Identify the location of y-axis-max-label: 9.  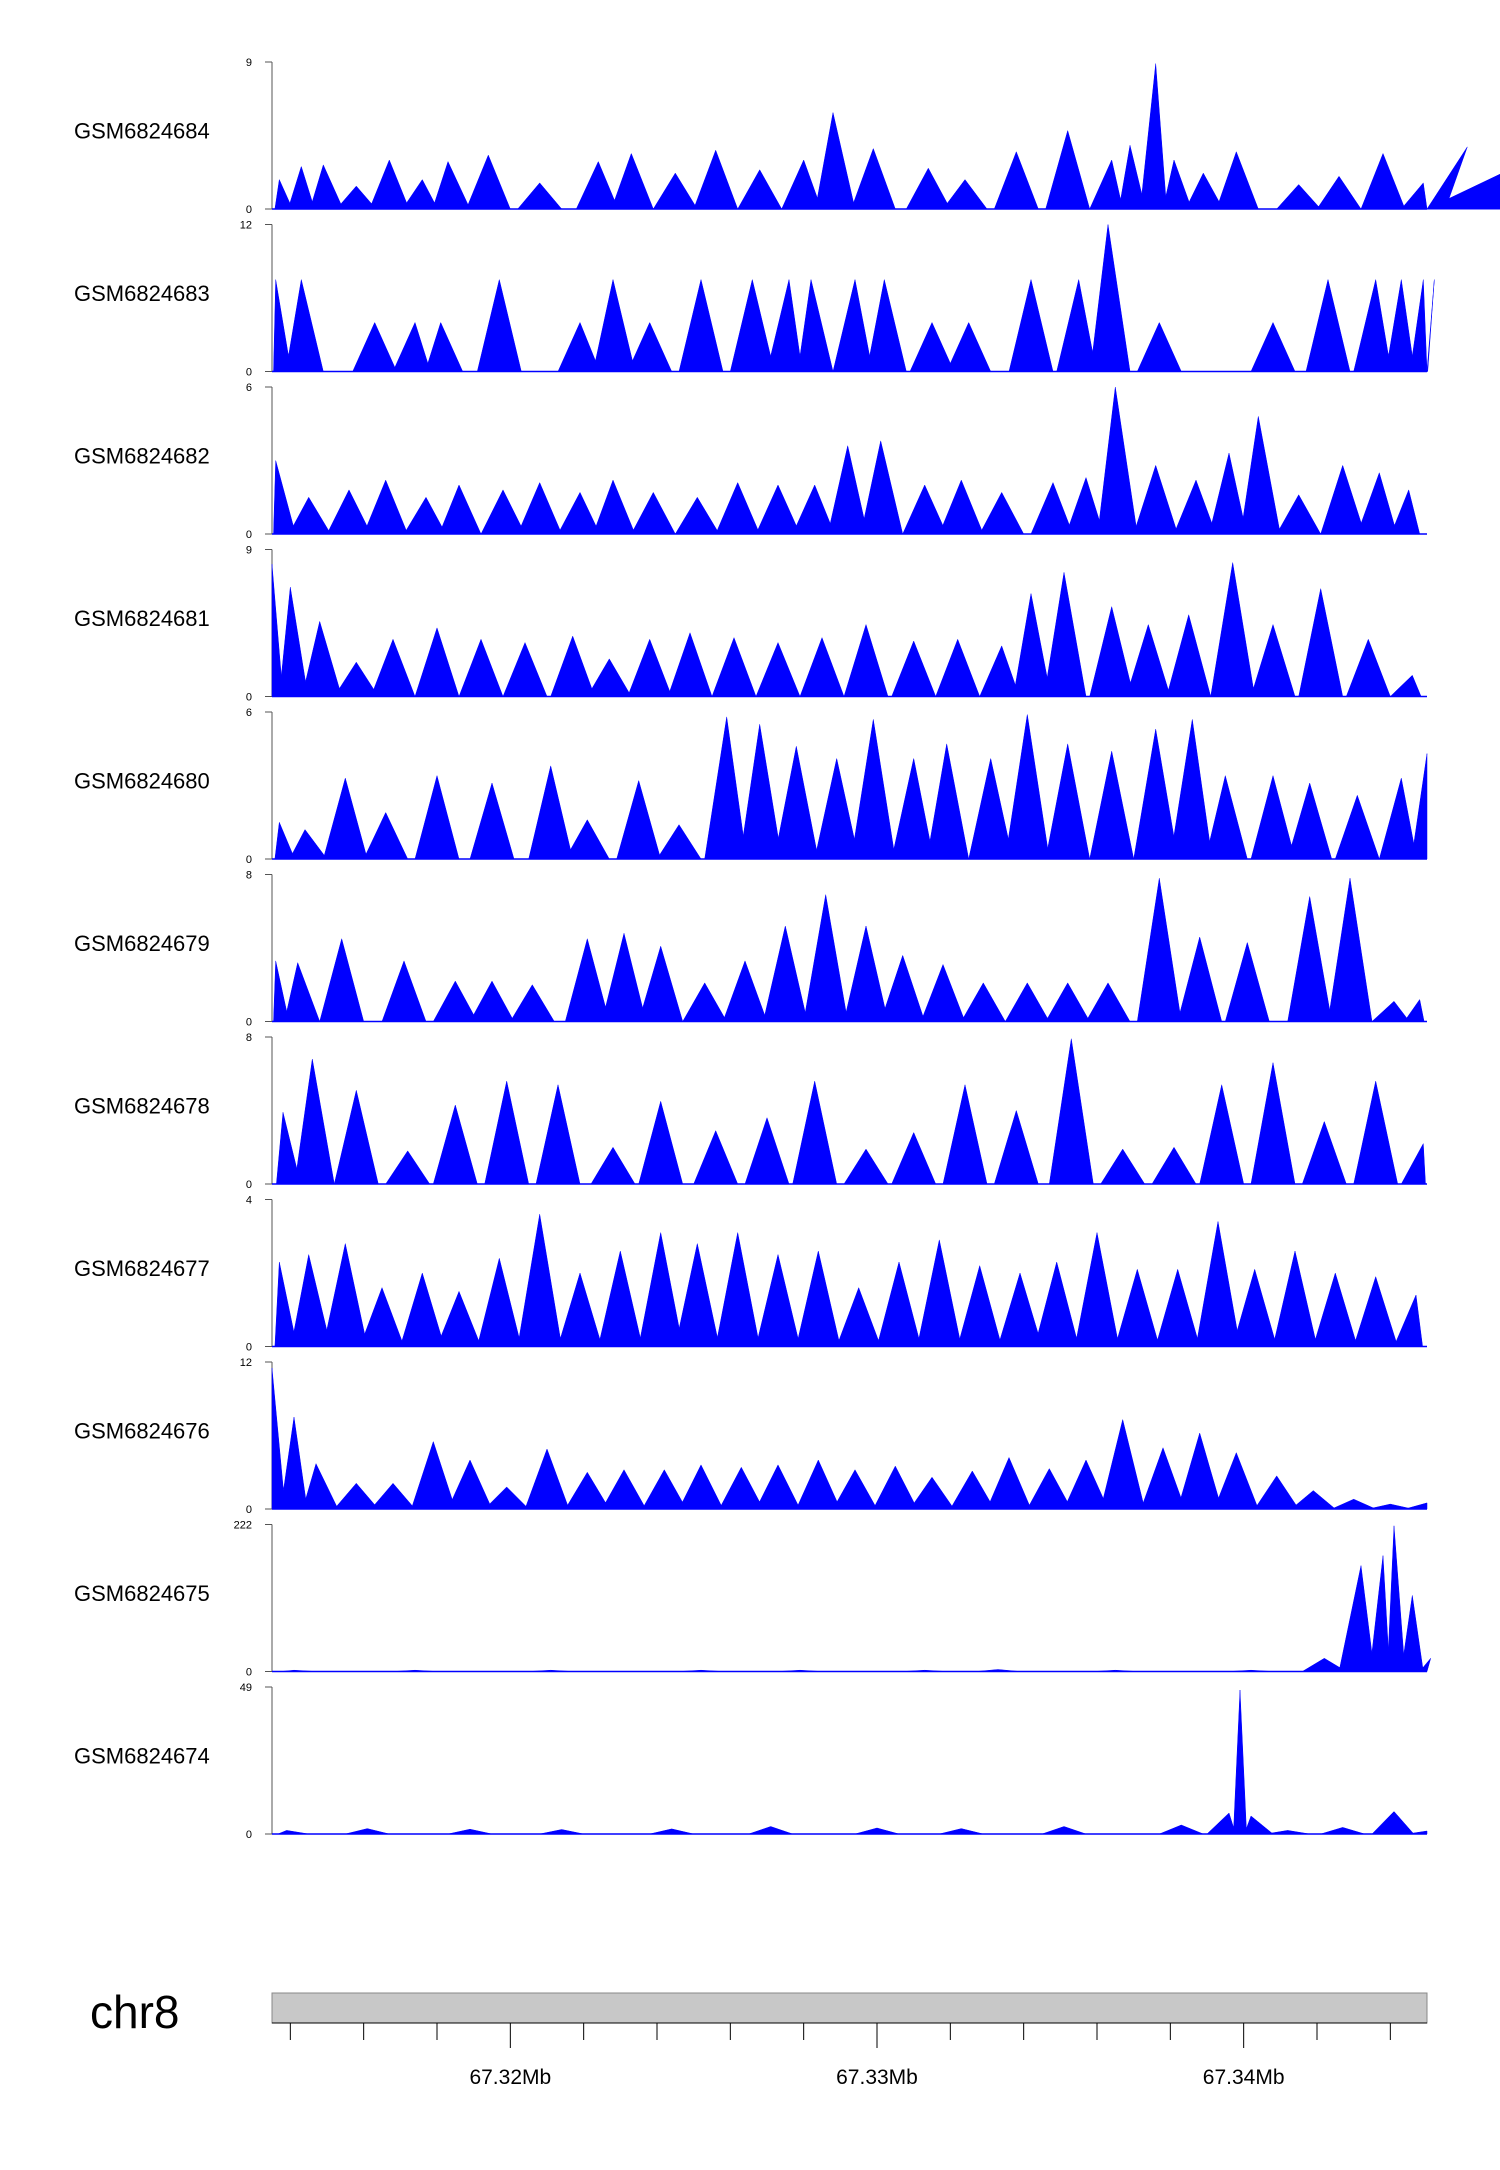
(249, 551).